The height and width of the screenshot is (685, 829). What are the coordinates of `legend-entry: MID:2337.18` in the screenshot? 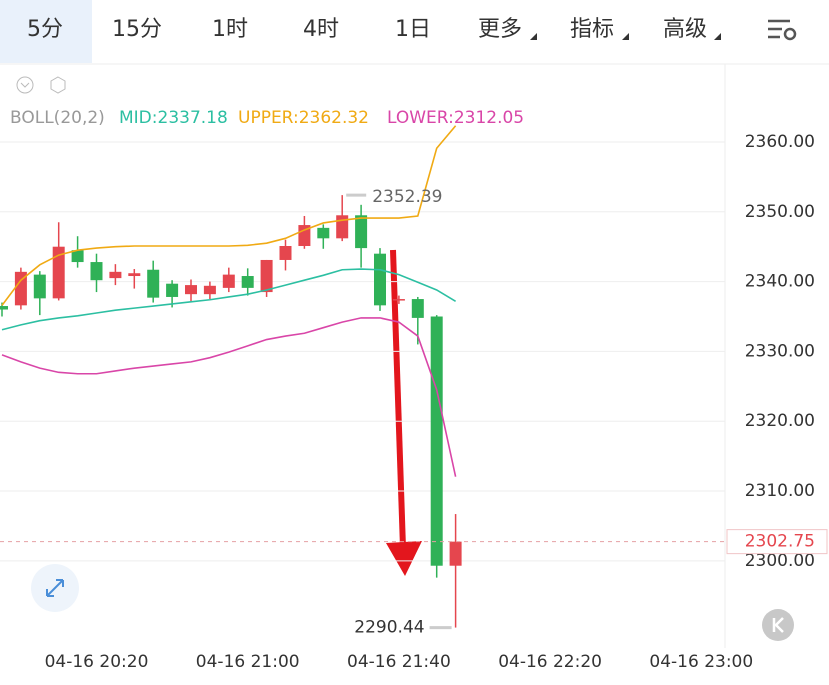 It's located at (173, 118).